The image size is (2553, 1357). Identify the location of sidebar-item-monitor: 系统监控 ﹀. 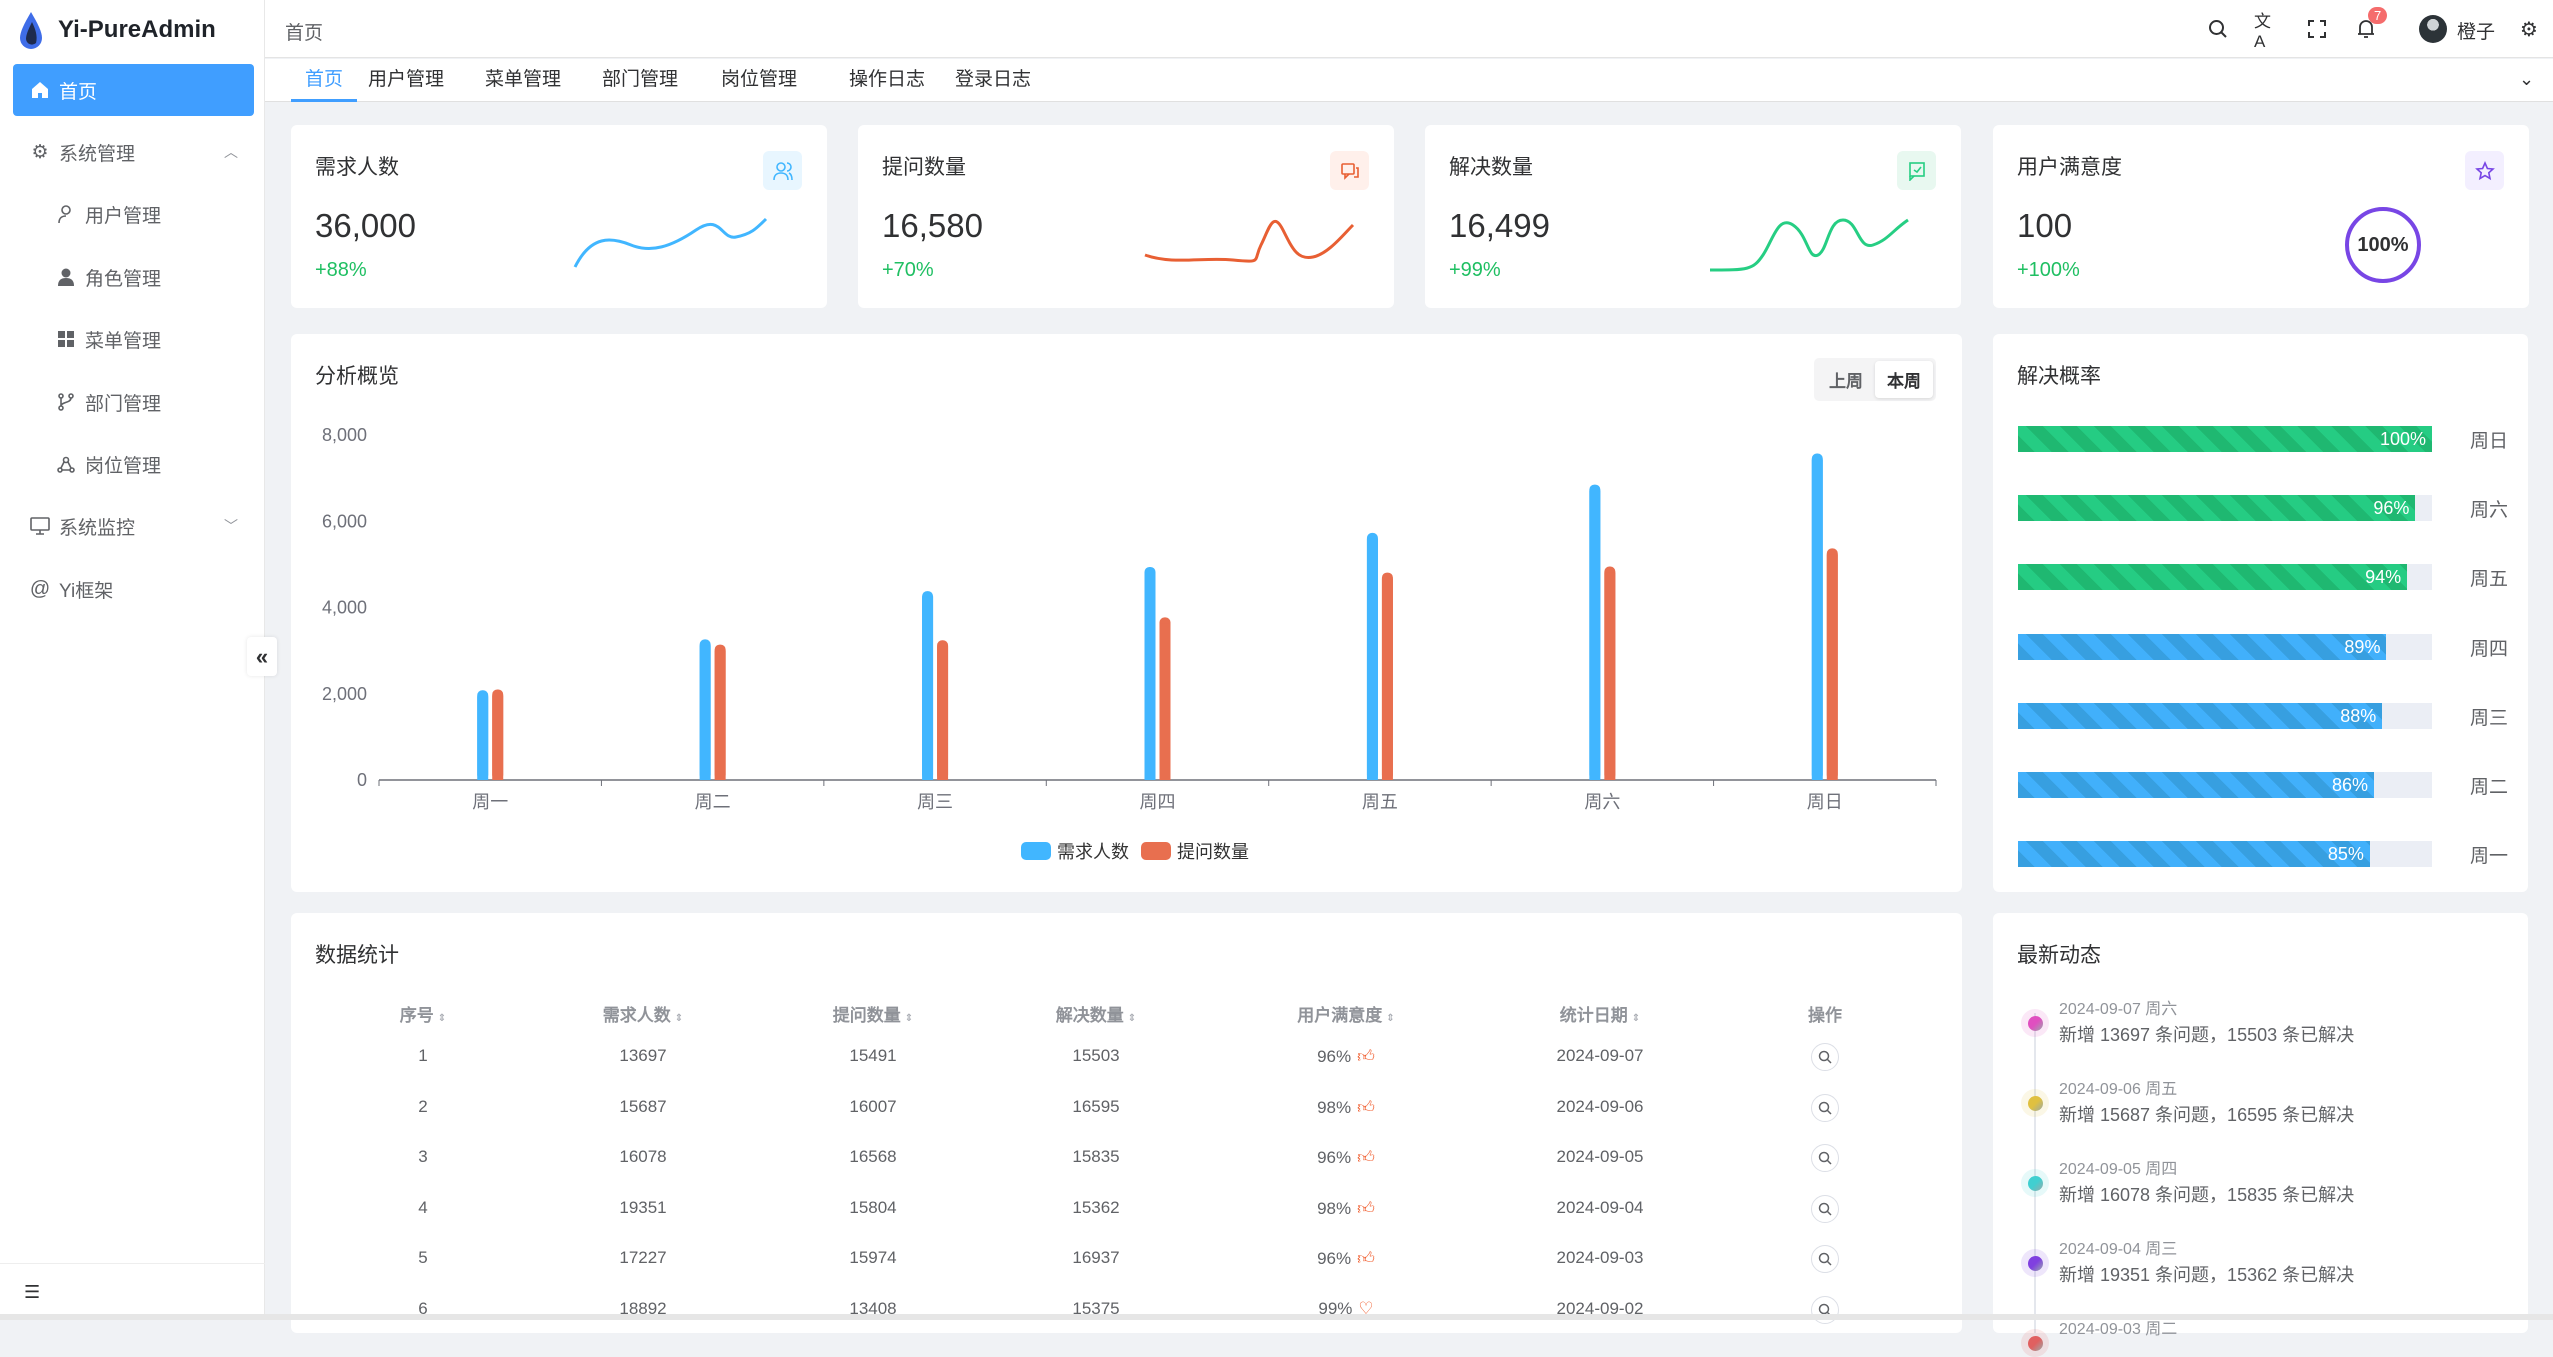
(133, 526).